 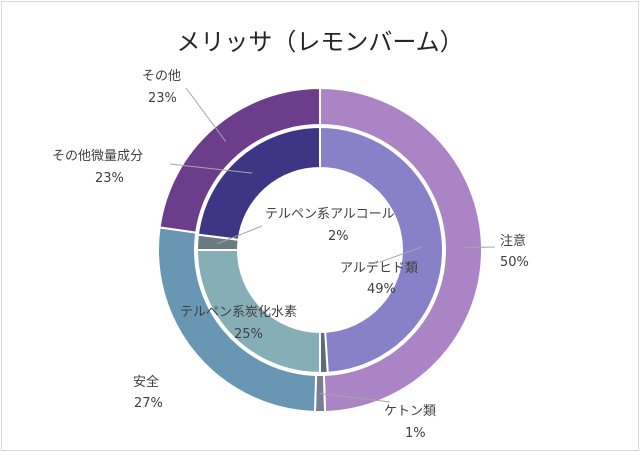 What do you see at coordinates (338, 236) in the screenshot?
I see `label-alcohol-pct: 2%` at bounding box center [338, 236].